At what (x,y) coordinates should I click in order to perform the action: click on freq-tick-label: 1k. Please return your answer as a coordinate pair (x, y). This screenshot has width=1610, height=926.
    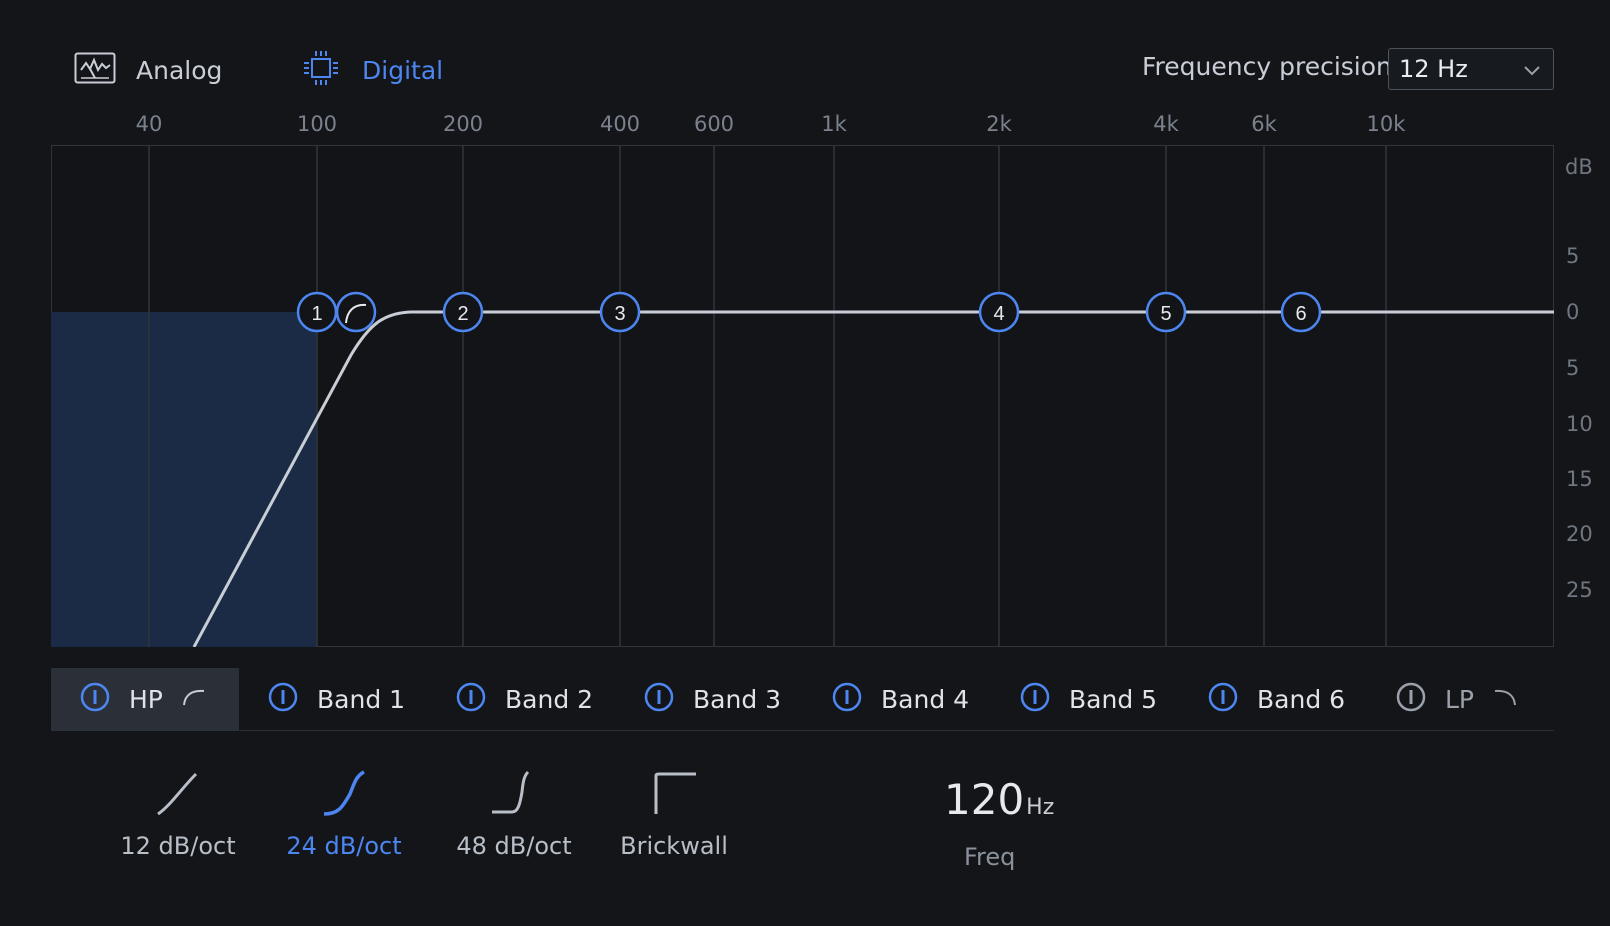
    Looking at the image, I should click on (834, 124).